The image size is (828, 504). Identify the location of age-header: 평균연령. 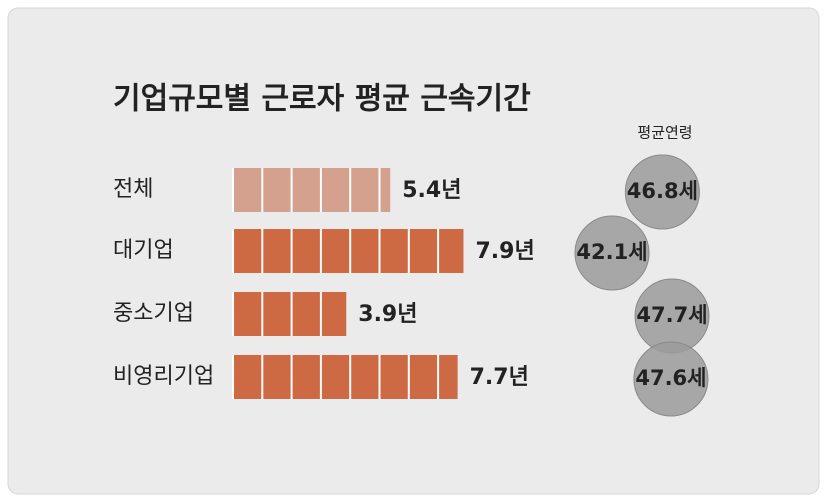
(664, 133).